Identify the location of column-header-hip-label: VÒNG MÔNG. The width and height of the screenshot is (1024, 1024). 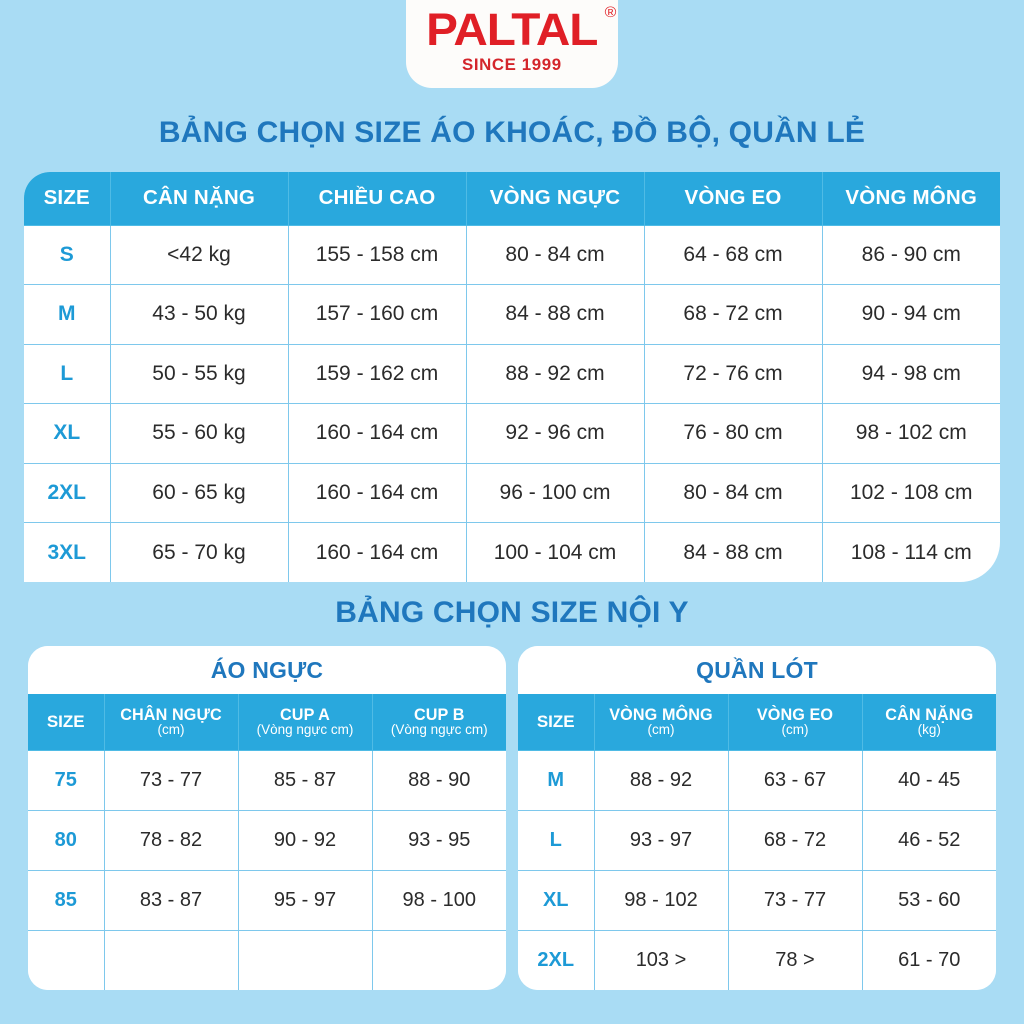
(661, 714).